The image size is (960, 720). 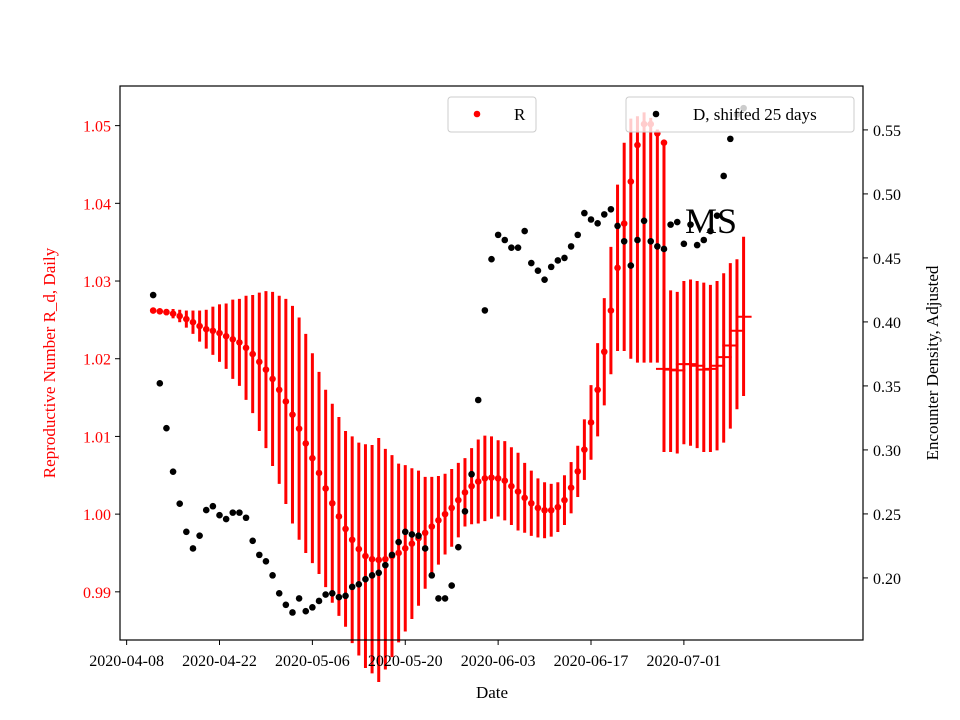 I want to click on right-tick-label: 0.50, so click(x=887, y=195).